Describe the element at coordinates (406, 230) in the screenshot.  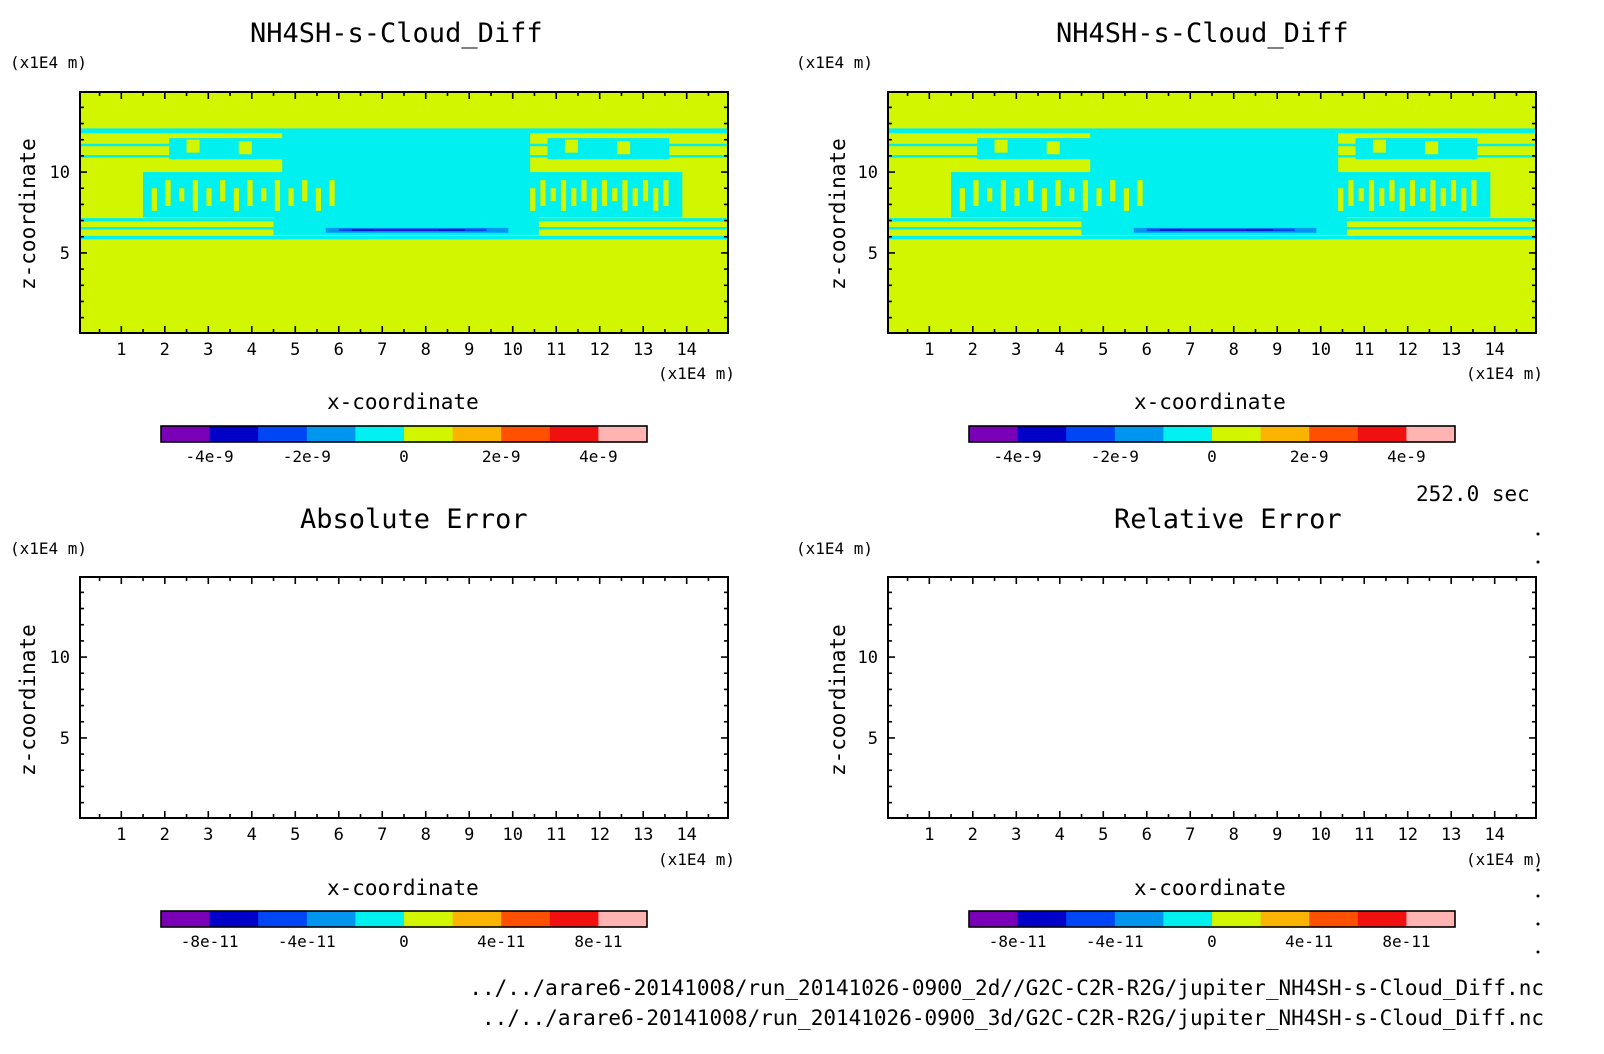
I see `negative-band` at that location.